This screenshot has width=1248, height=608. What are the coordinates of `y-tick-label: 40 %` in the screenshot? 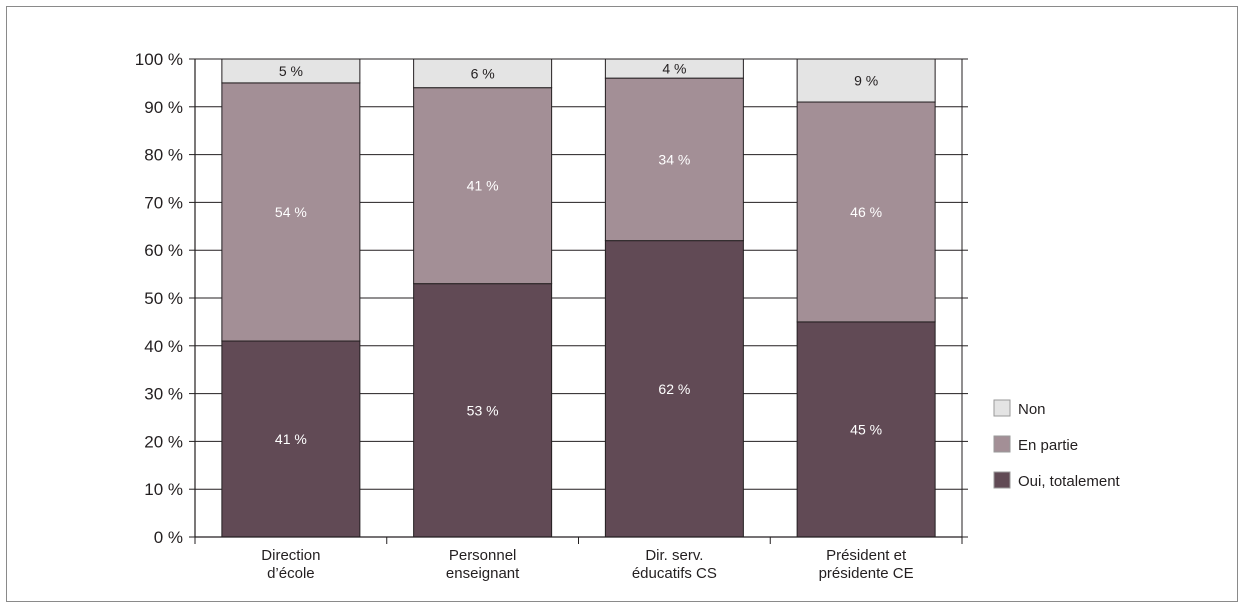 It's located at (163, 346).